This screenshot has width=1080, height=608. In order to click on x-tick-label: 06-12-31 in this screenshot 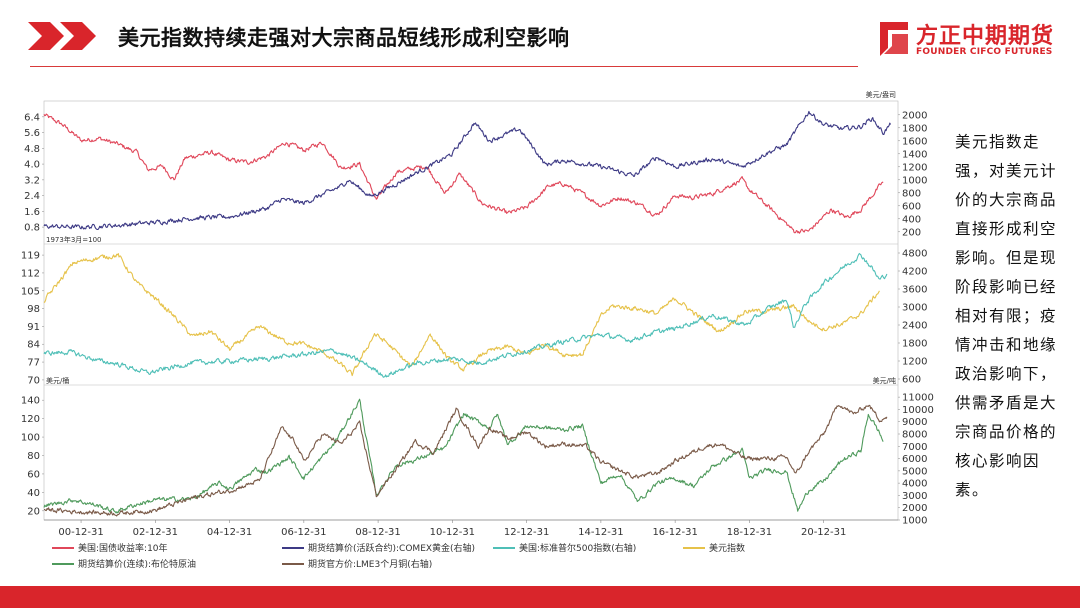, I will do `click(303, 532)`.